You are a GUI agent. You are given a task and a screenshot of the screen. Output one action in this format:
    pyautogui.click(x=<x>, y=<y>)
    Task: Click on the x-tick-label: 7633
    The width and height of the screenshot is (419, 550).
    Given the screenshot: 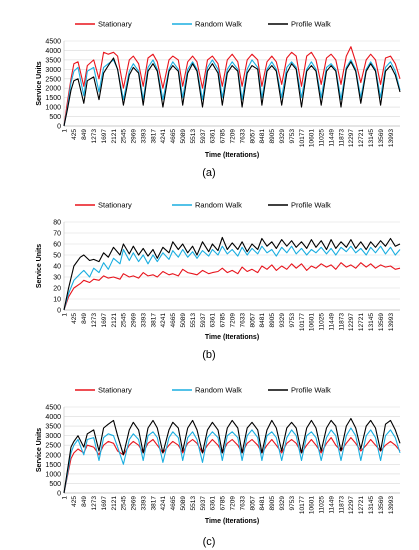 What is the action you would take?
    pyautogui.click(x=242, y=320)
    